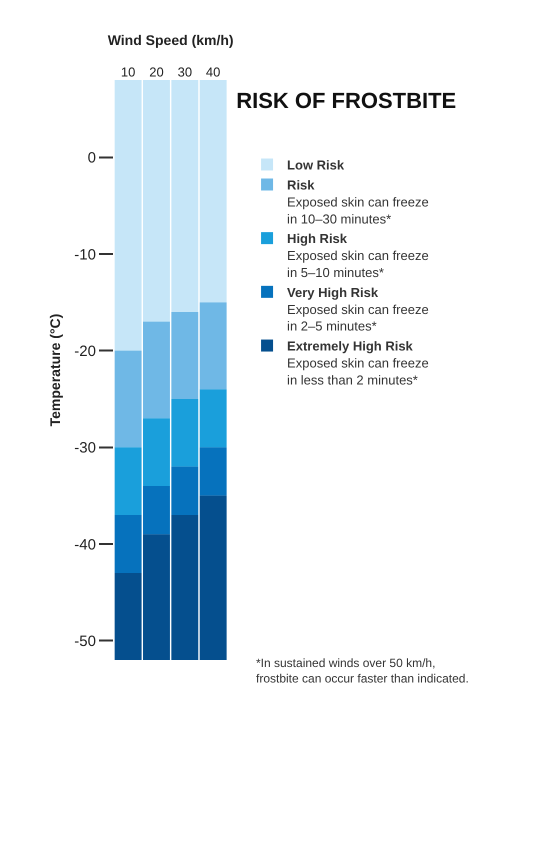 The width and height of the screenshot is (543, 844). Describe the element at coordinates (346, 101) in the screenshot. I see `text: RISK OF FROSTBITE` at that location.